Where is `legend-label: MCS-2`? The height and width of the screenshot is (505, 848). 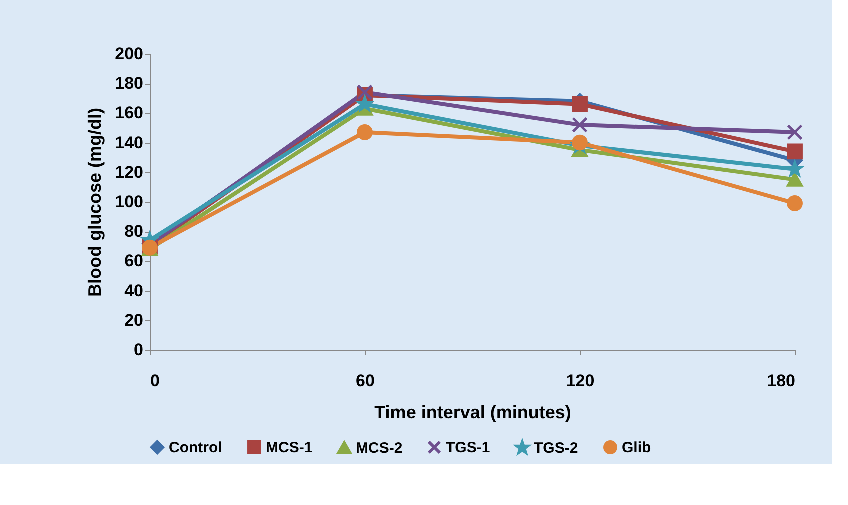
legend-label: MCS-2 is located at coordinates (379, 448).